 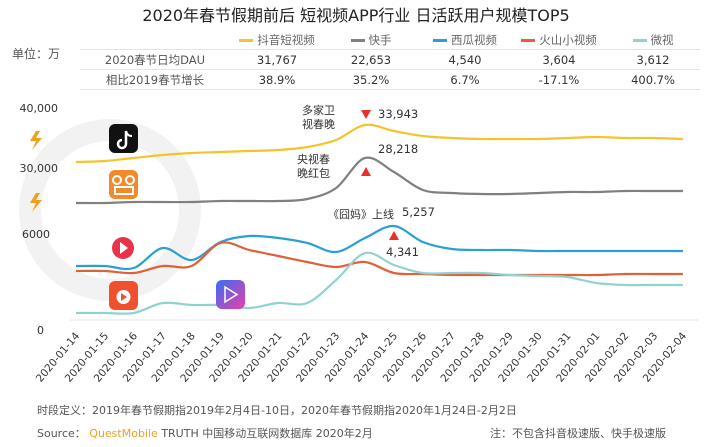 What do you see at coordinates (559, 40) in the screenshot?
I see `legend-huoshan: 火山小视频` at bounding box center [559, 40].